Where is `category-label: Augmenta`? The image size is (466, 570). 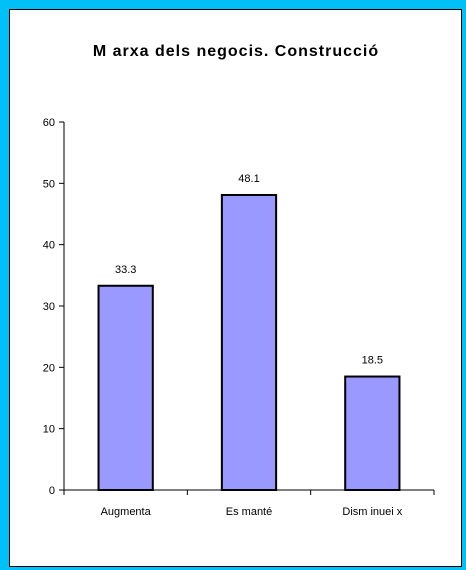
category-label: Augmenta is located at coordinates (126, 512).